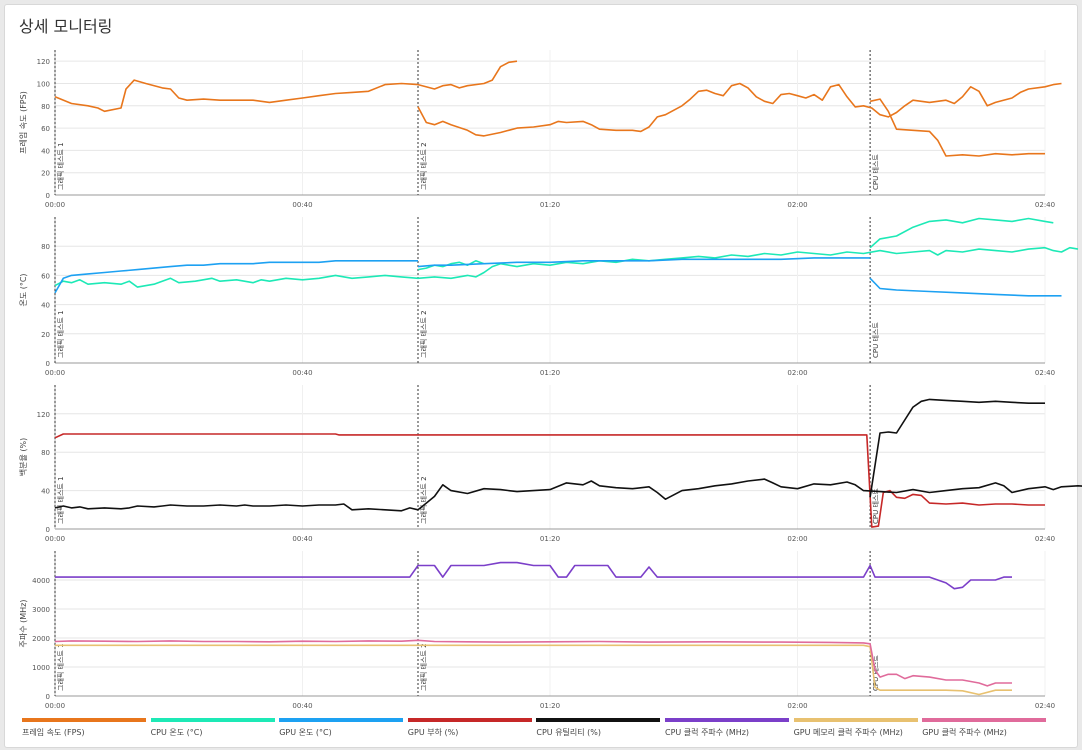  I want to click on y-tick-label: 100, so click(43, 84).